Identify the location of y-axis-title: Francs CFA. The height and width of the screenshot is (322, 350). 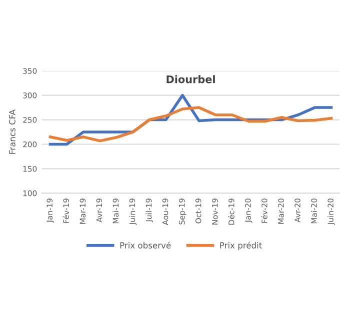
(12, 132).